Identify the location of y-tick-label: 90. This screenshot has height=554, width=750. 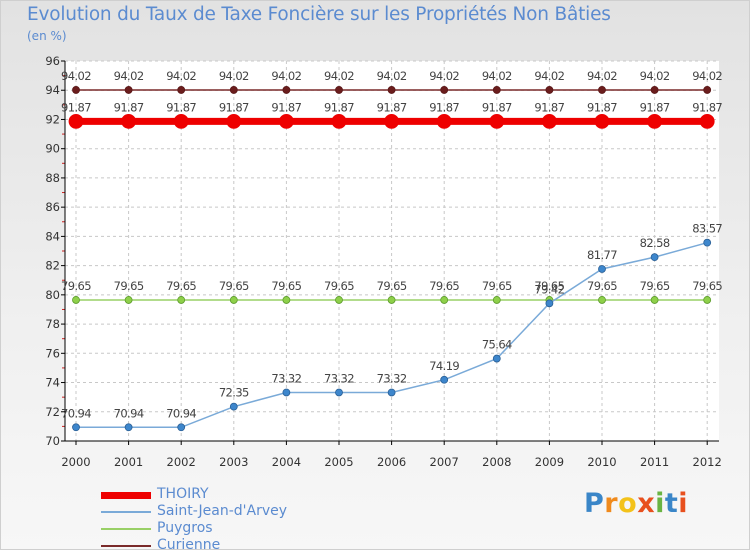
(52, 149).